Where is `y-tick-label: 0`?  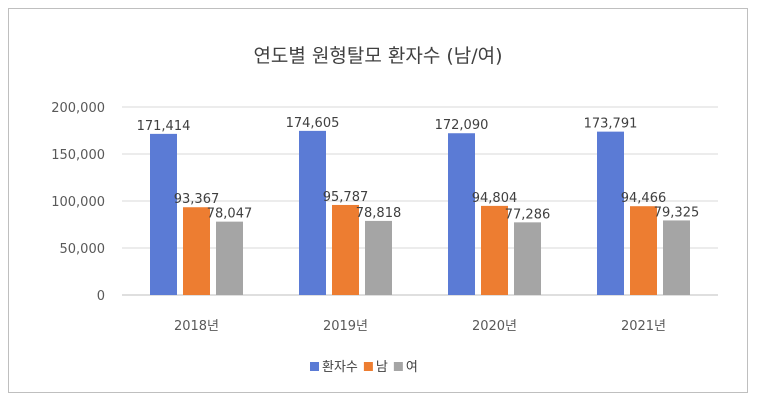 y-tick-label: 0 is located at coordinates (101, 296).